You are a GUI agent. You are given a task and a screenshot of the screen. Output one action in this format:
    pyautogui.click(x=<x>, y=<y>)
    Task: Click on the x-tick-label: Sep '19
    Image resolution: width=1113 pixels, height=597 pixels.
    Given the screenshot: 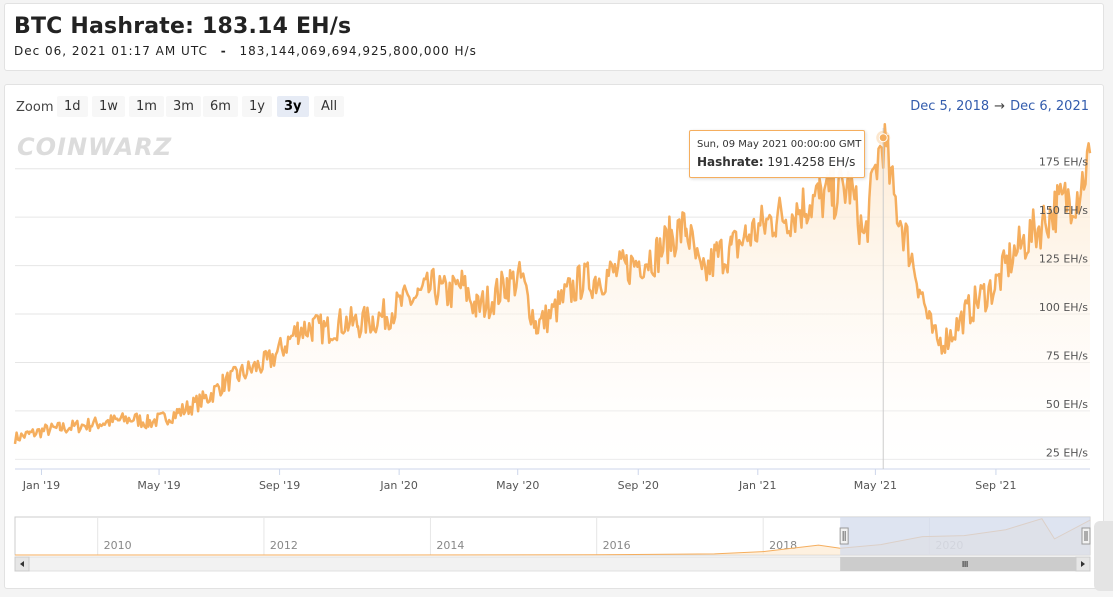 What is the action you would take?
    pyautogui.click(x=279, y=485)
    